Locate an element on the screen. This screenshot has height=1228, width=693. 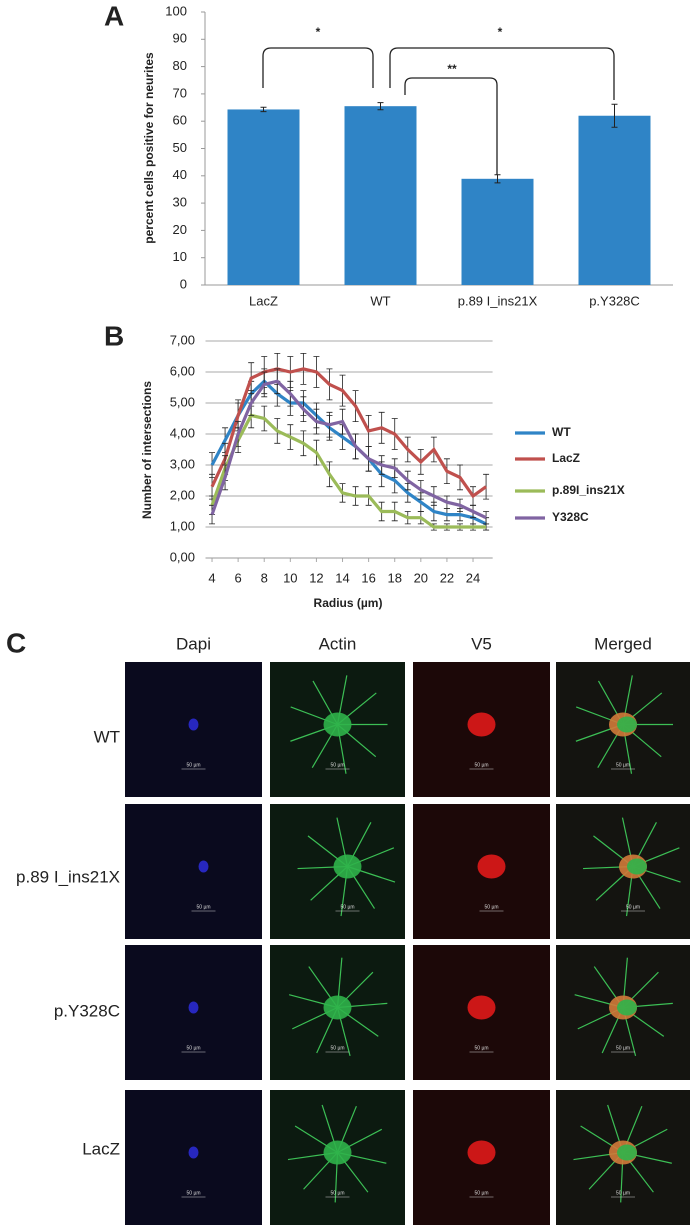
y-tick-label: 3,00 is located at coordinates (182, 463).